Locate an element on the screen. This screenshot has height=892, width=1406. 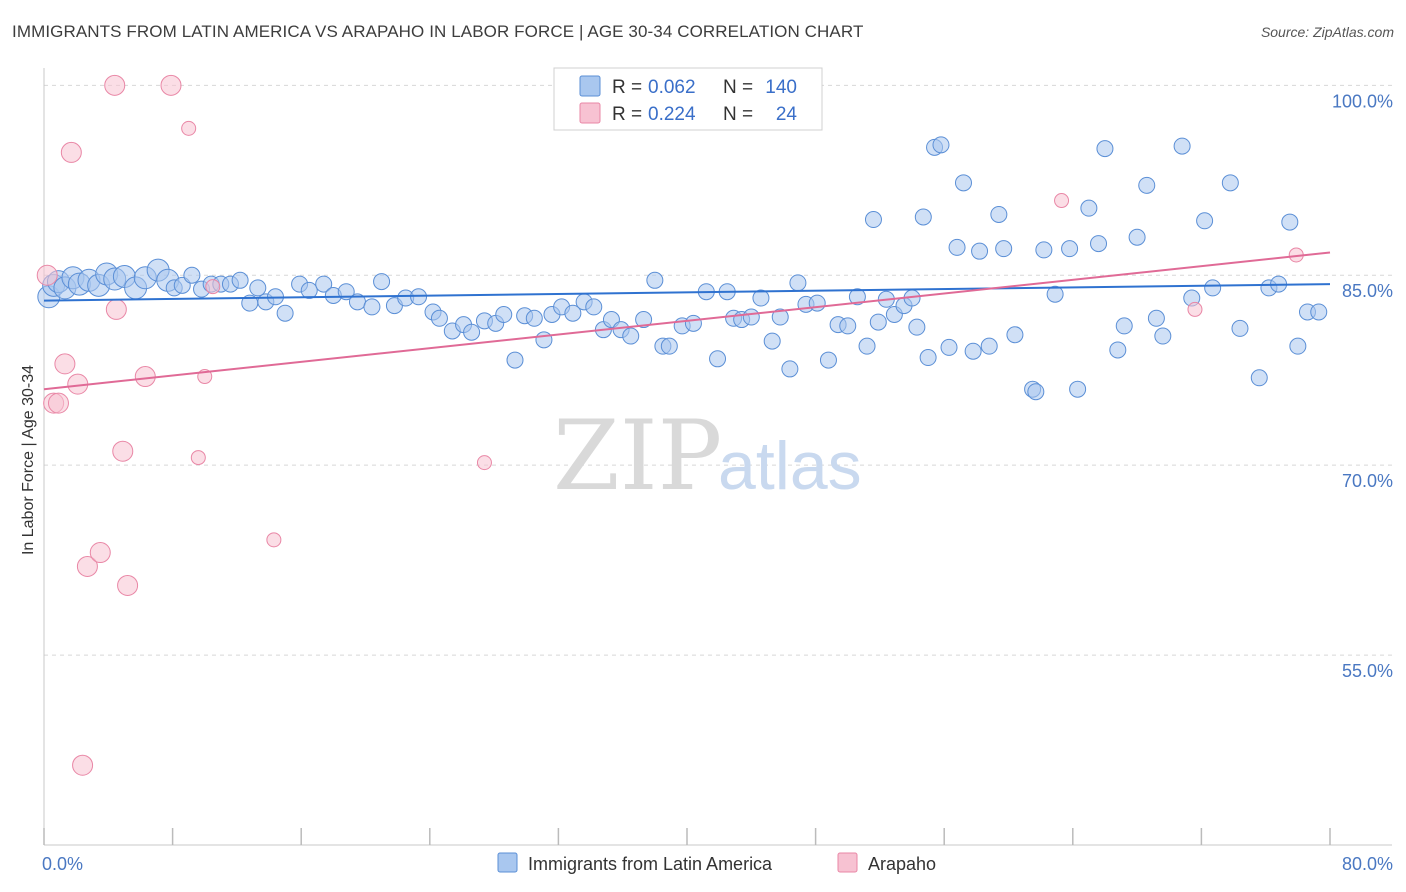
watermark: ZIP atlas is located at coordinates (707, 456).